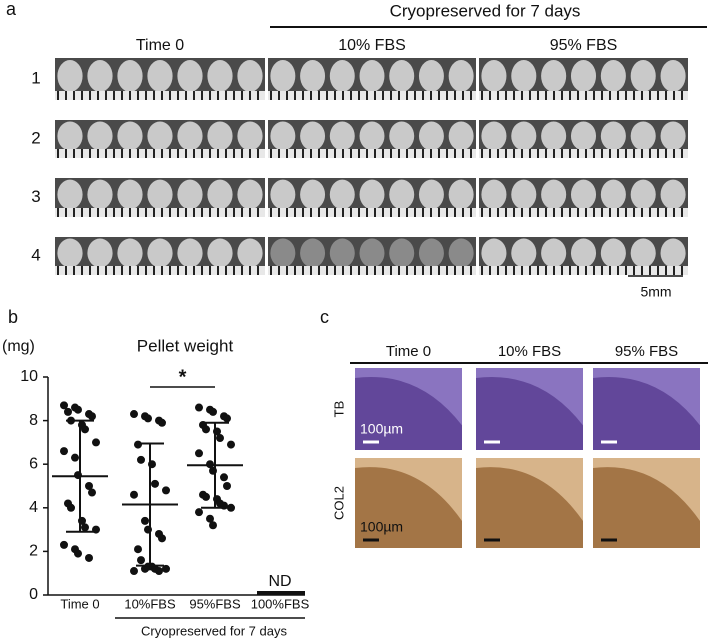  I want to click on y-tick-label: 0, so click(33, 594).